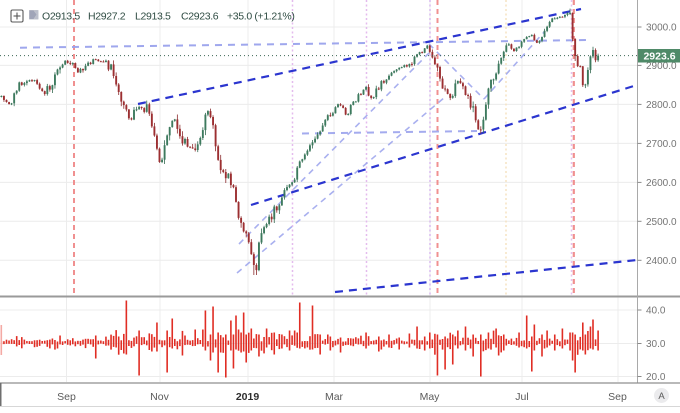 The height and width of the screenshot is (413, 680). What do you see at coordinates (260, 17) in the screenshot?
I see `svg-text: +35.0 (+1.21%)` at bounding box center [260, 17].